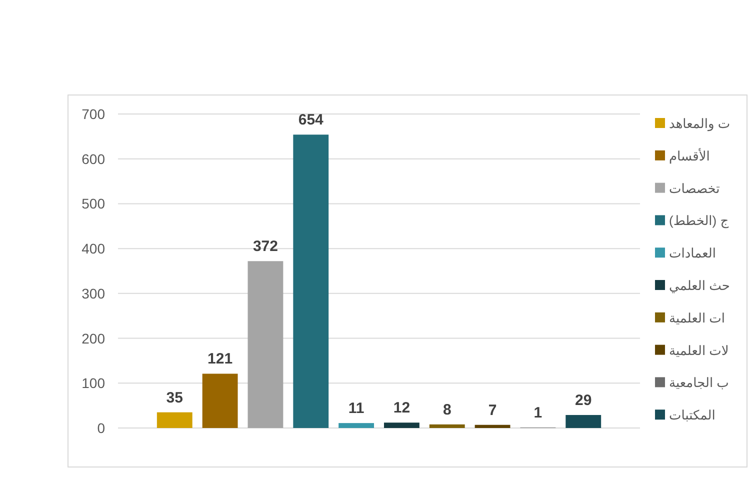 The width and height of the screenshot is (751, 500). What do you see at coordinates (94, 204) in the screenshot?
I see `y-tick-label: 500` at bounding box center [94, 204].